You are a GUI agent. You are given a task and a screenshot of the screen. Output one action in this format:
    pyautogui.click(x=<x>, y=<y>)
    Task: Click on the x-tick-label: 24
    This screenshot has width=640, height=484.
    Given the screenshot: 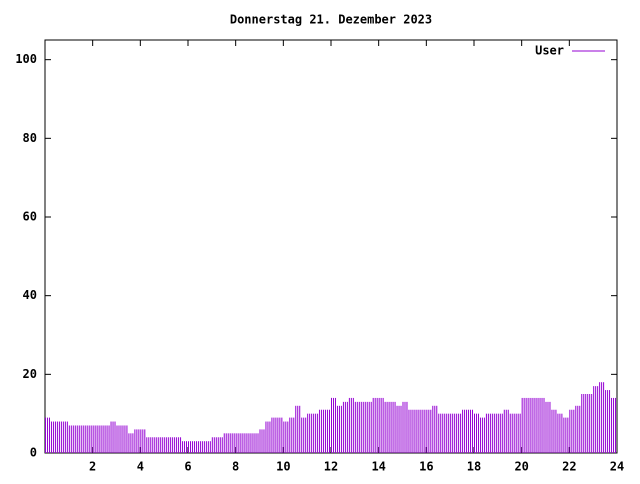 What is the action you would take?
    pyautogui.click(x=617, y=467)
    